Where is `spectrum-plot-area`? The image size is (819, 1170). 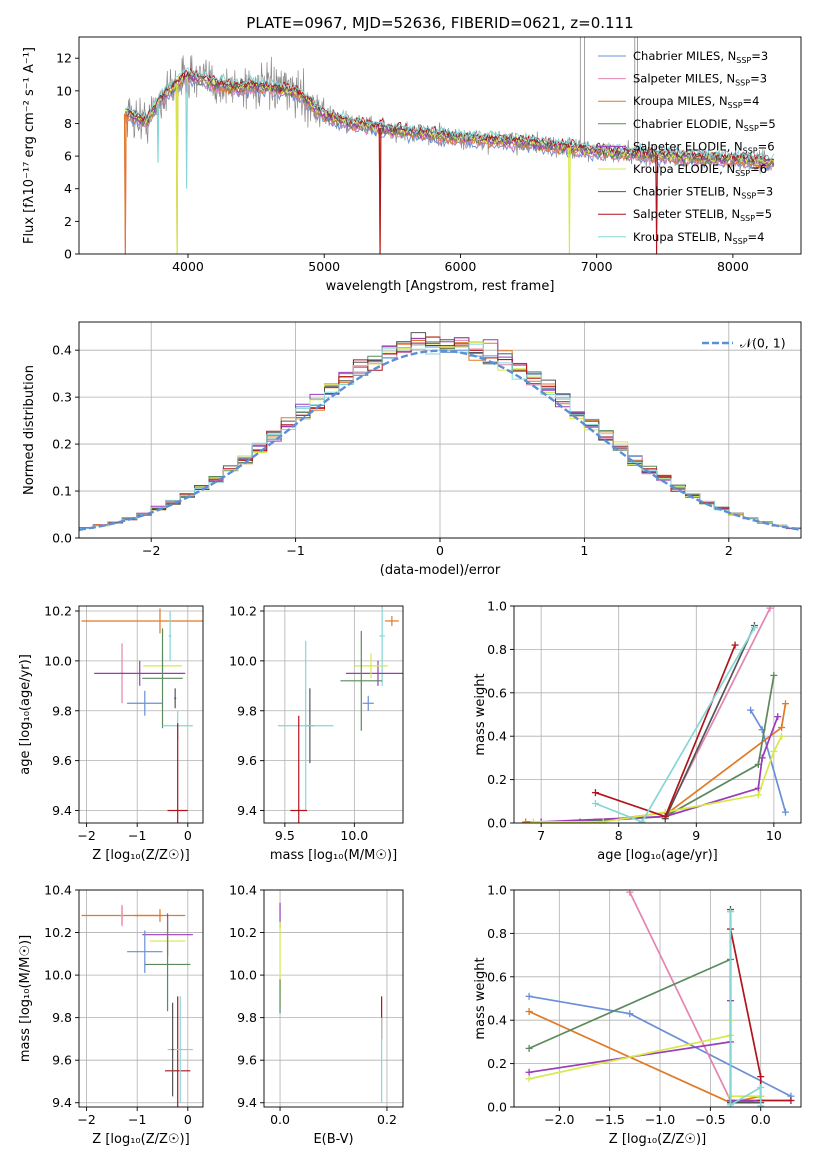
spectrum-plot-area is located at coordinates (449, 145).